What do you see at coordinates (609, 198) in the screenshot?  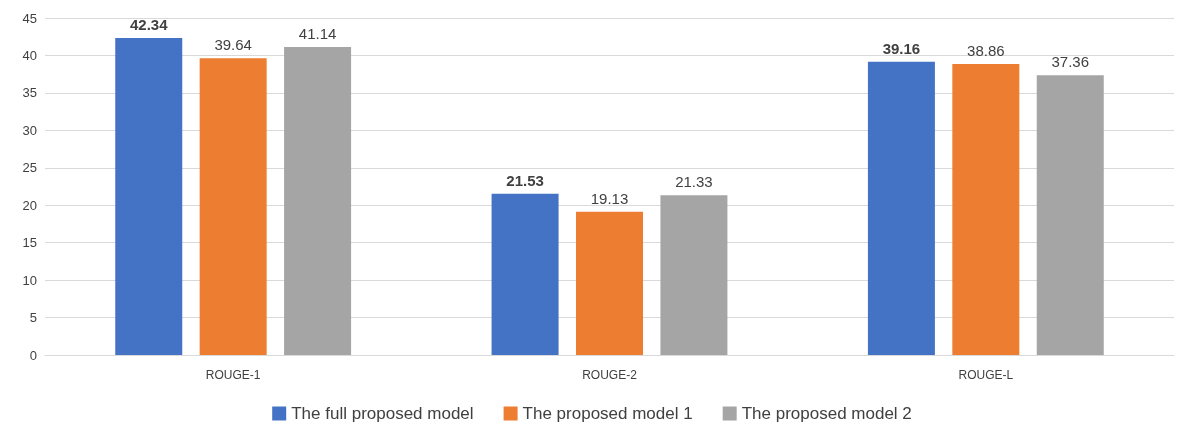 I see `data-label: 19.13` at bounding box center [609, 198].